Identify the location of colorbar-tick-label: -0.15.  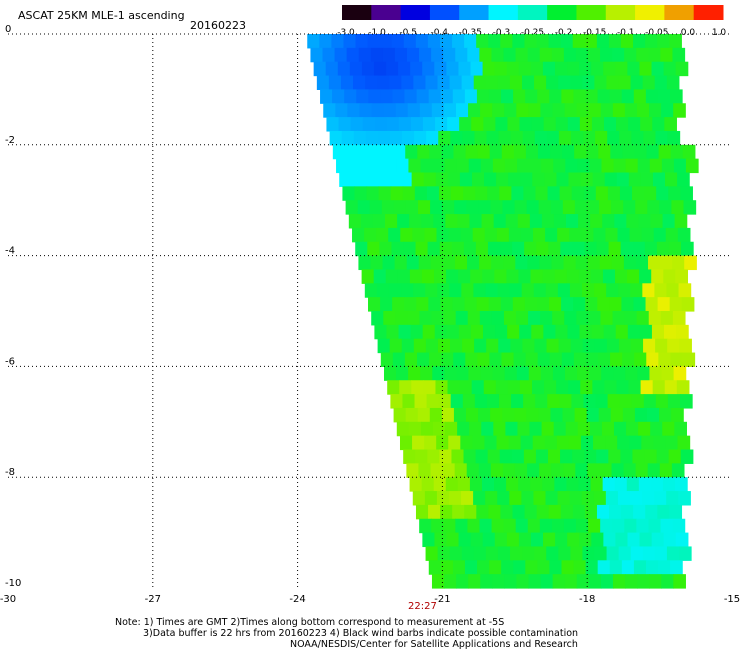
(594, 33).